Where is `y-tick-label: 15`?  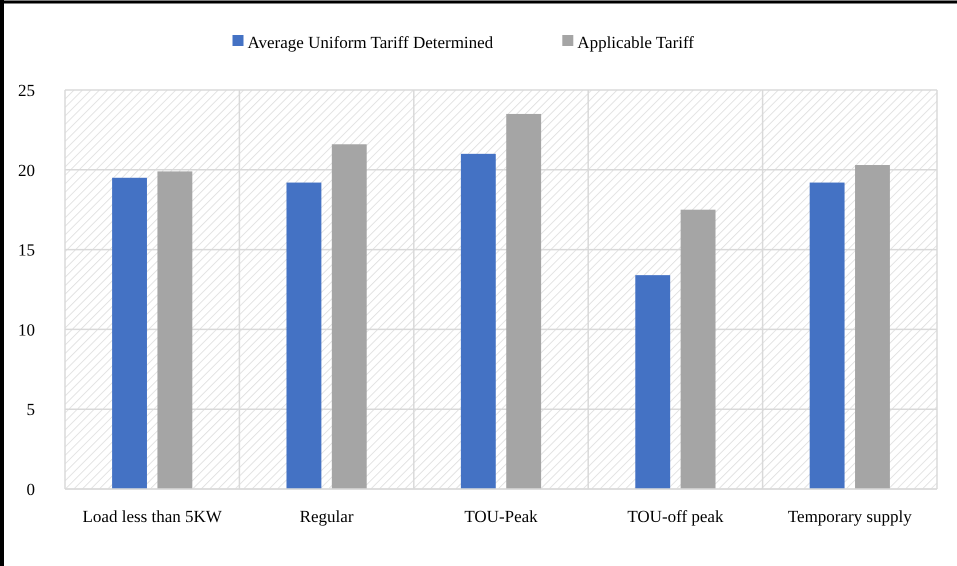
y-tick-label: 15 is located at coordinates (26, 250).